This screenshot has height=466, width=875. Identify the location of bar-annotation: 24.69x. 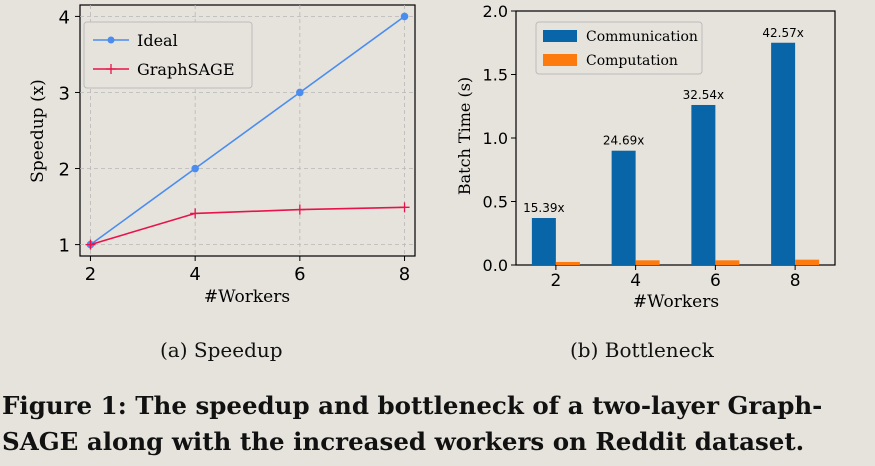
(623, 141).